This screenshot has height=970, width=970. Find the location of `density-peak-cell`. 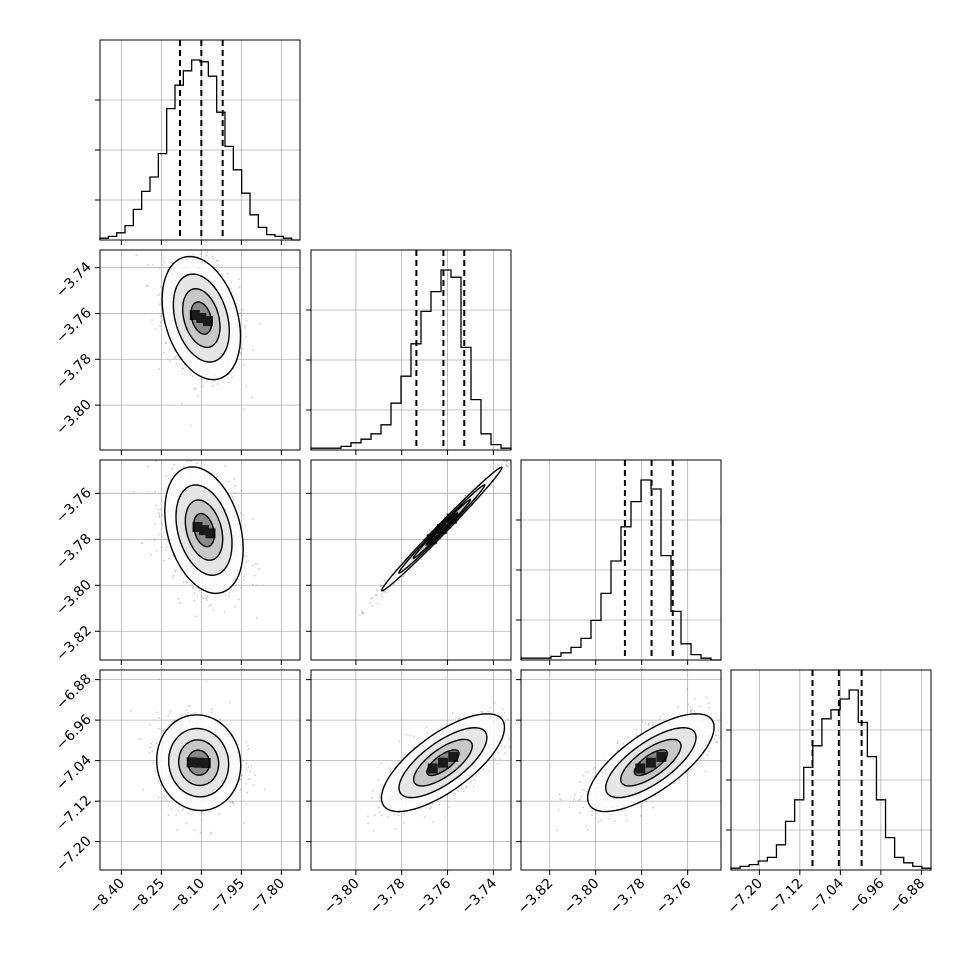

density-peak-cell is located at coordinates (451, 518).